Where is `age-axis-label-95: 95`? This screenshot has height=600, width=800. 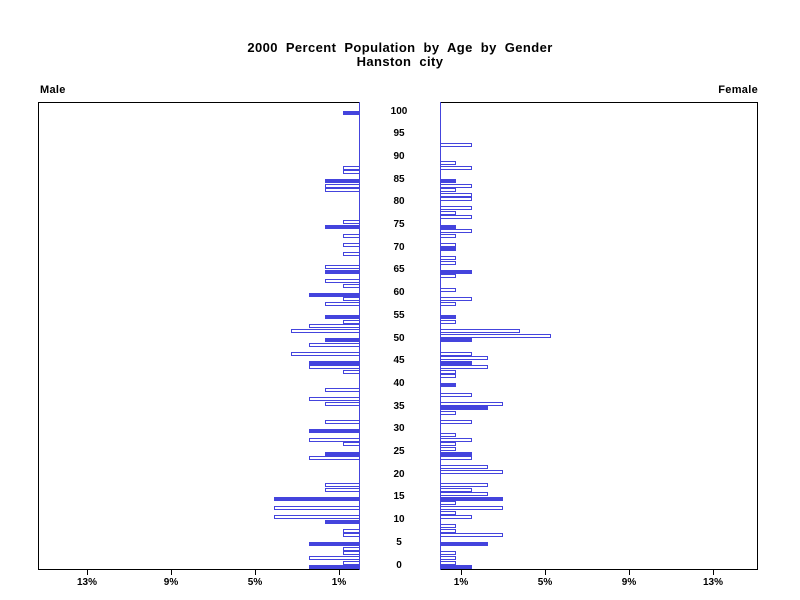 age-axis-label-95: 95 is located at coordinates (399, 134).